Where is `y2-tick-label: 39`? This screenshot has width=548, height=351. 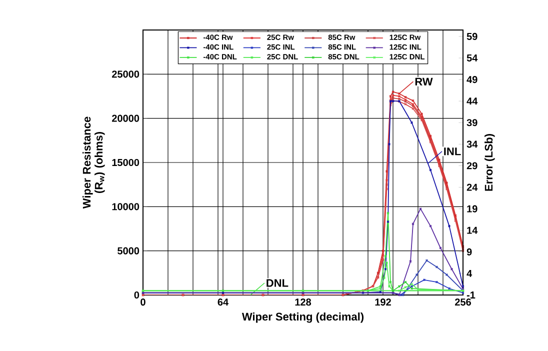
y2-tick-label: 39 is located at coordinates (472, 122).